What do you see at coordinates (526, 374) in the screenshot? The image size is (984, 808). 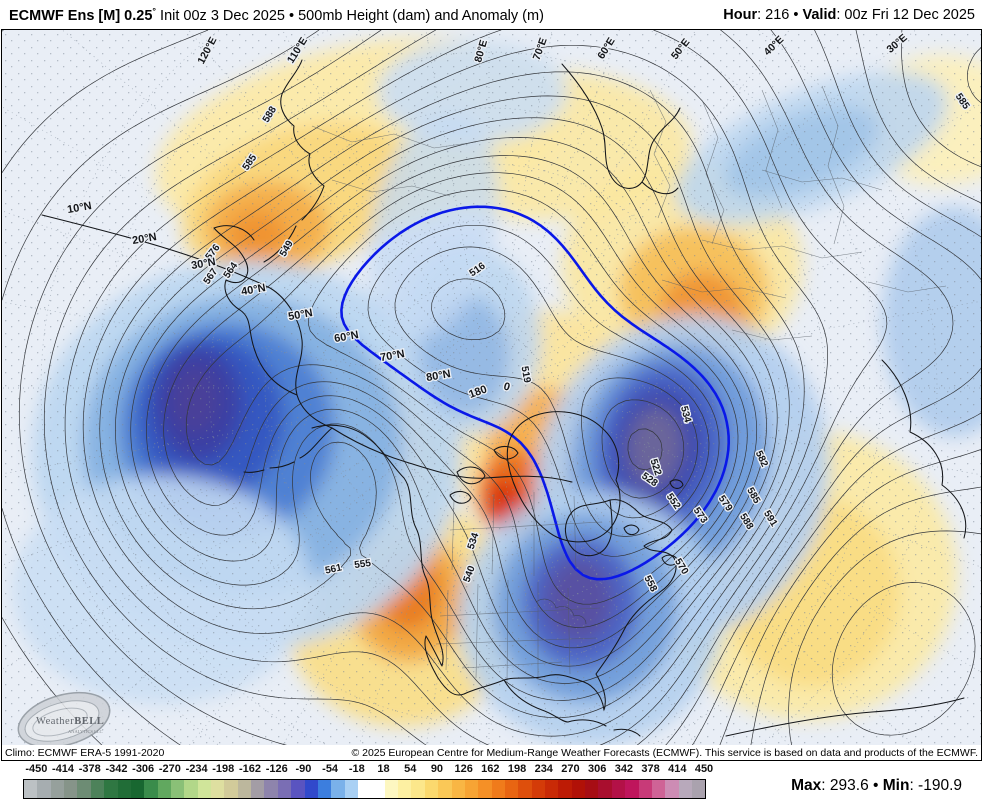 I see `svg-text: 519` at bounding box center [526, 374].